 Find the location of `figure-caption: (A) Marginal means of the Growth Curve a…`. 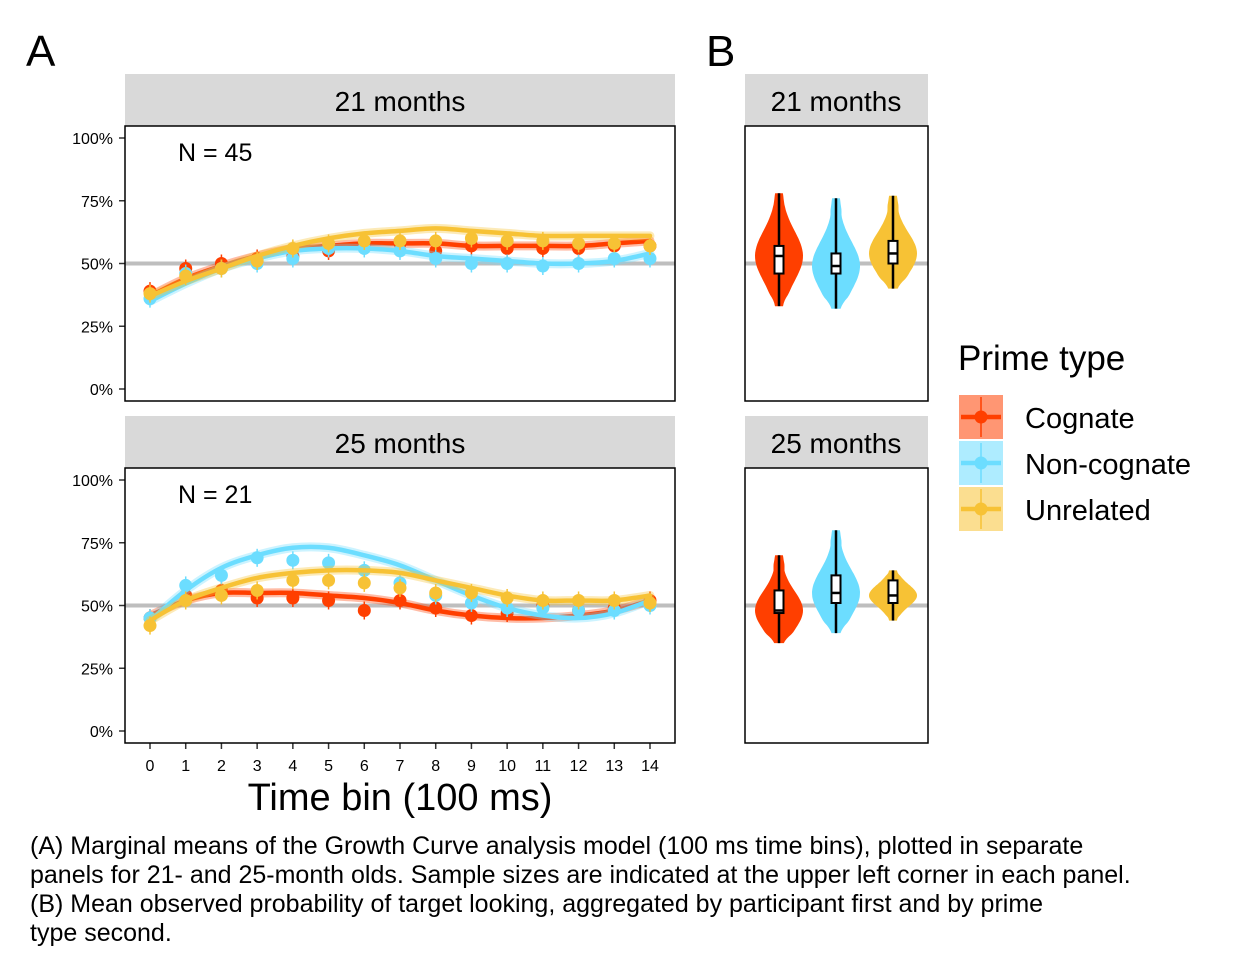

figure-caption: (A) Marginal means of the Growth Curve a… is located at coordinates (635, 890).